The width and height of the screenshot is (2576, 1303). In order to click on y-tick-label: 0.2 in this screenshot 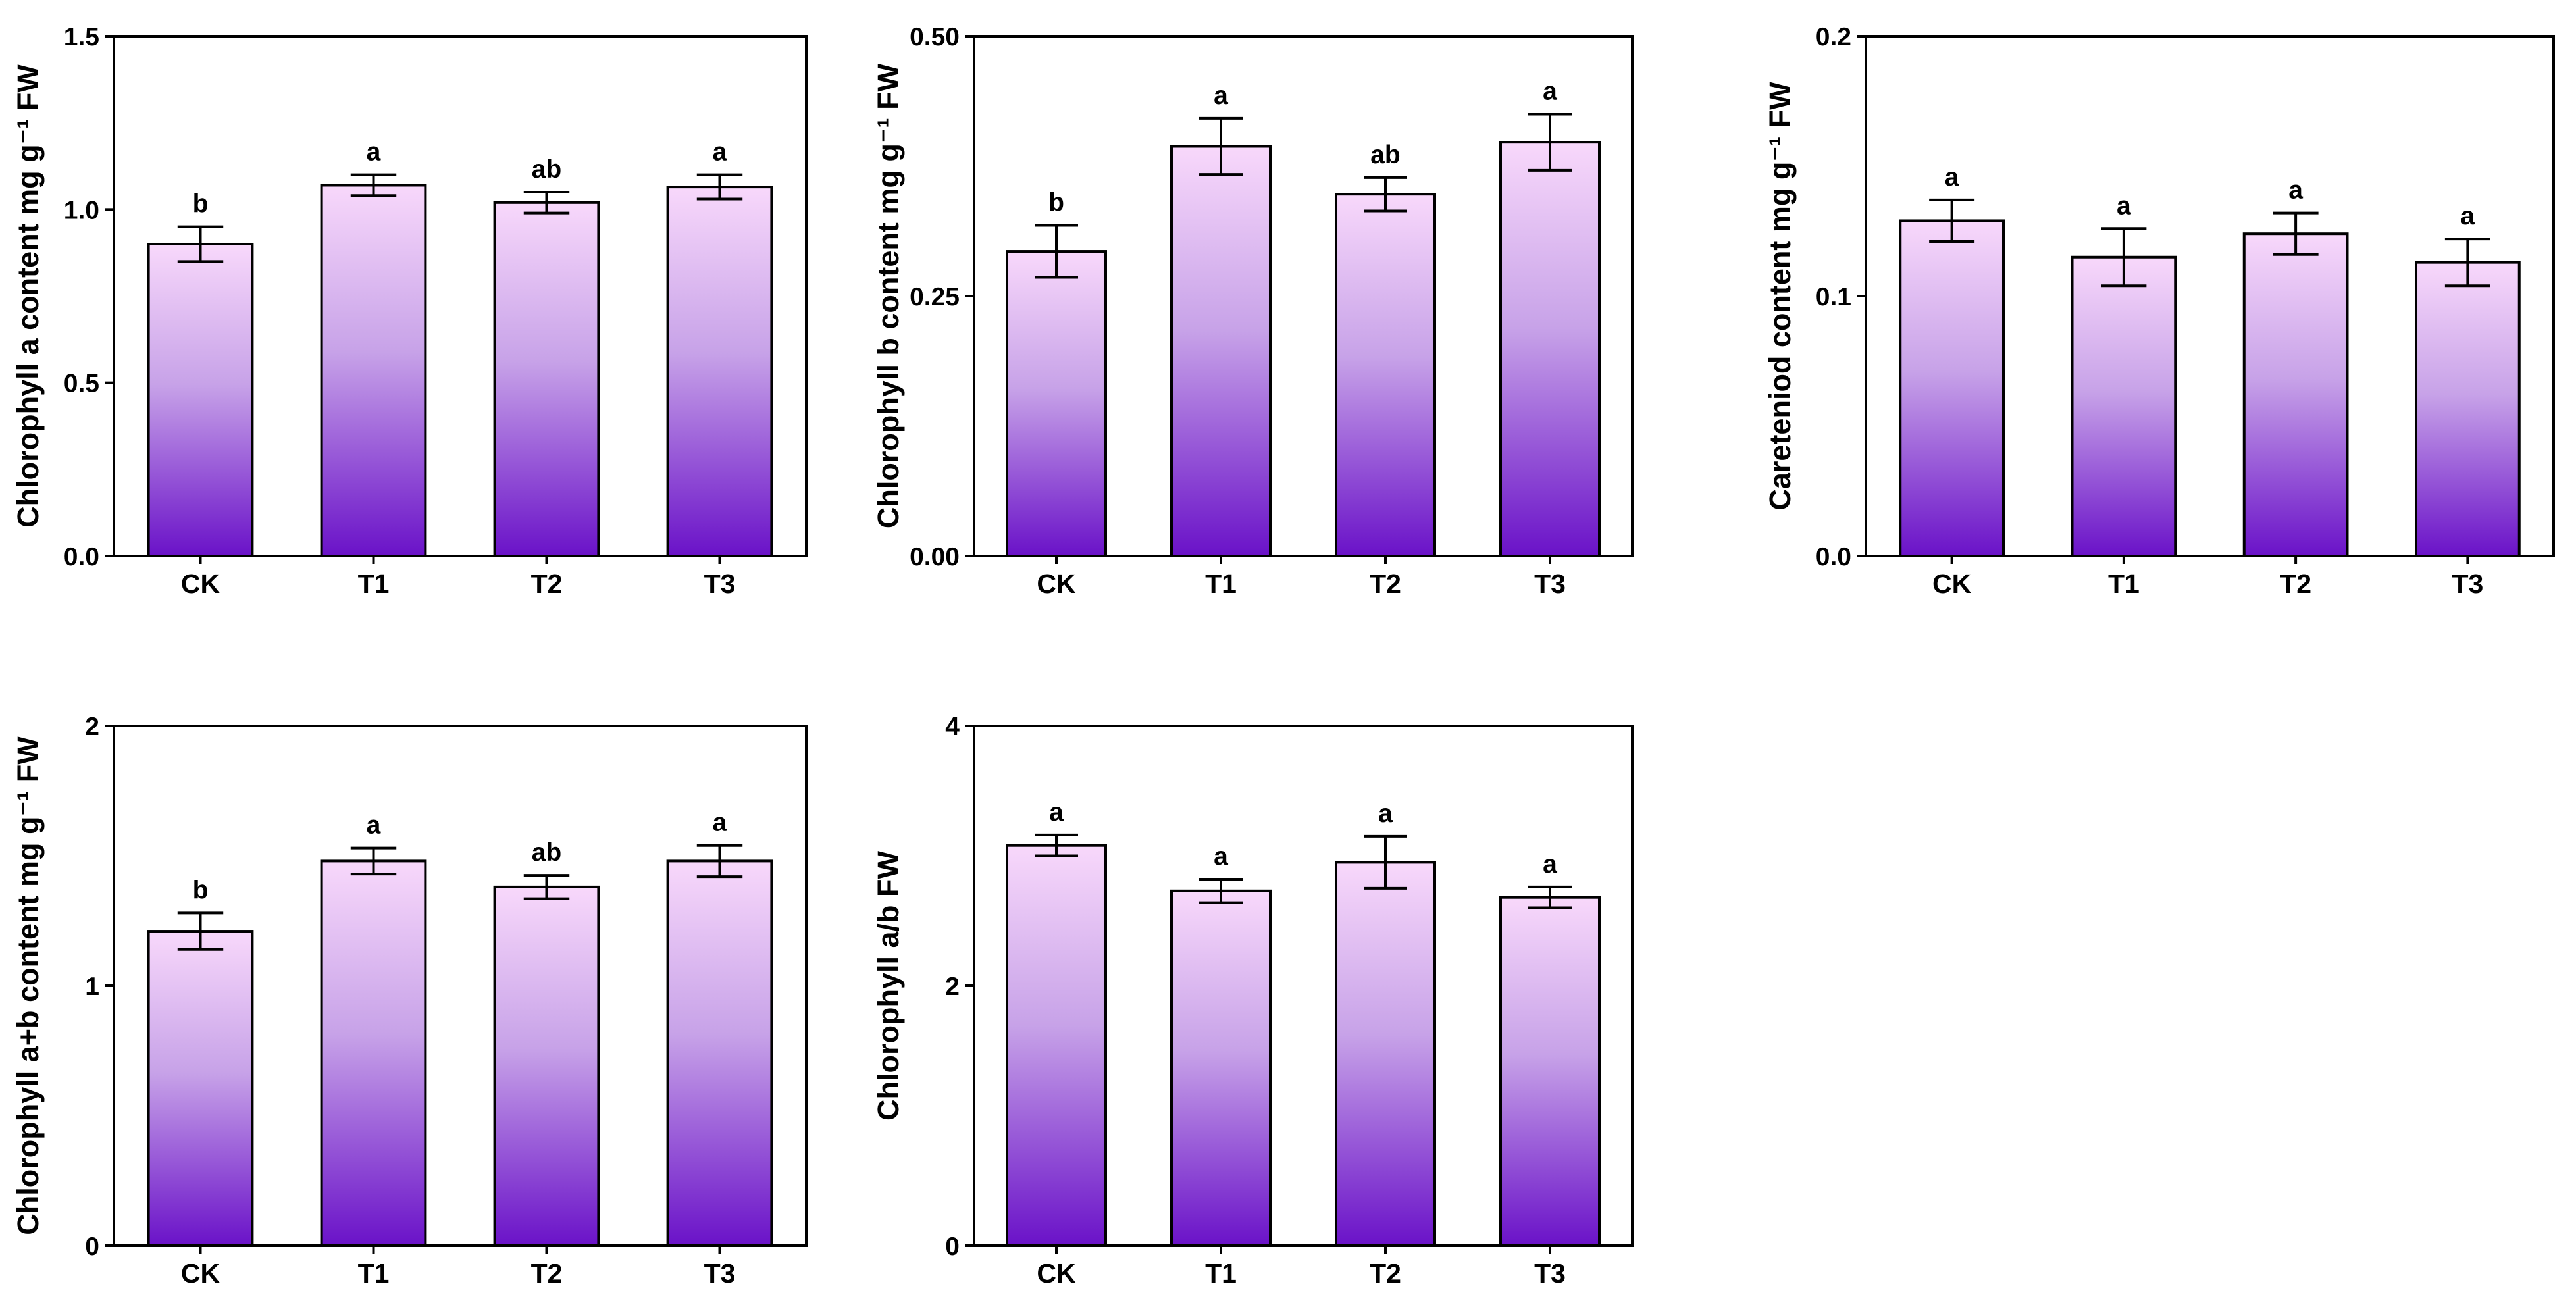, I will do `click(1833, 37)`.